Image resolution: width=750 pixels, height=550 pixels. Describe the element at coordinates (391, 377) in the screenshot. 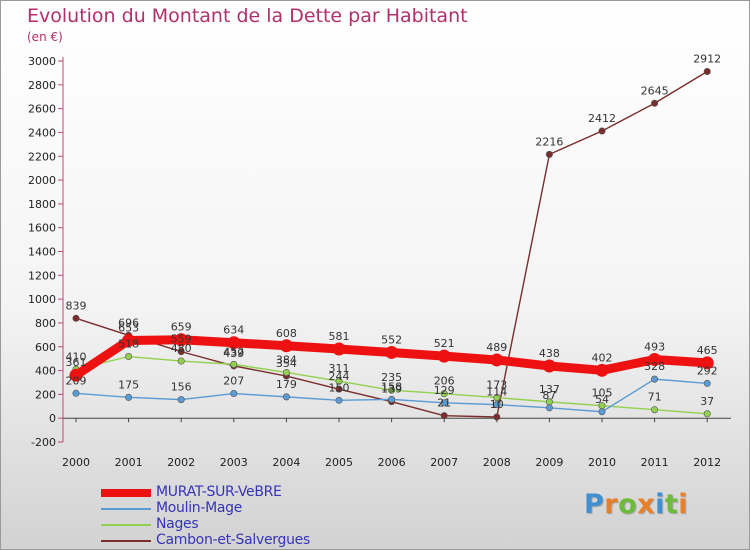

I see `data-label: 235` at that location.